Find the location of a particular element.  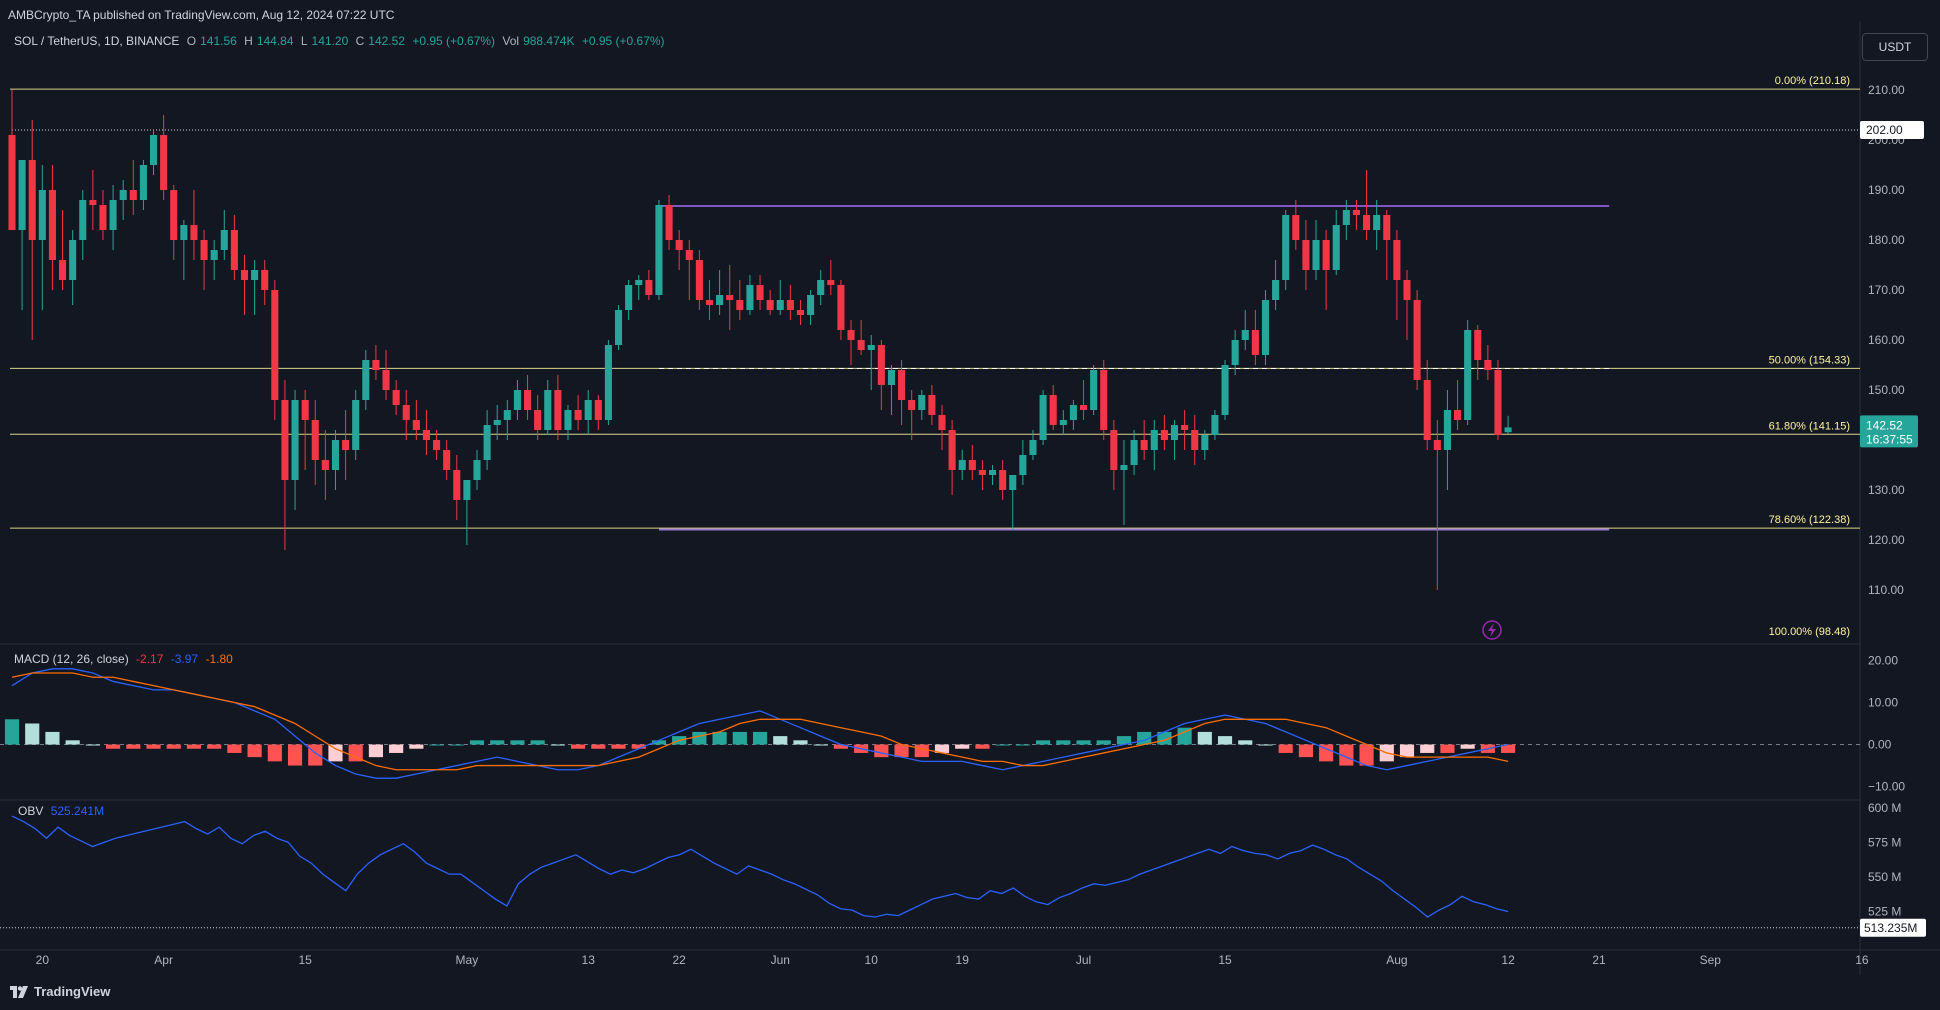

fib-level-label: 78.60% (122.38) is located at coordinates (1809, 520).